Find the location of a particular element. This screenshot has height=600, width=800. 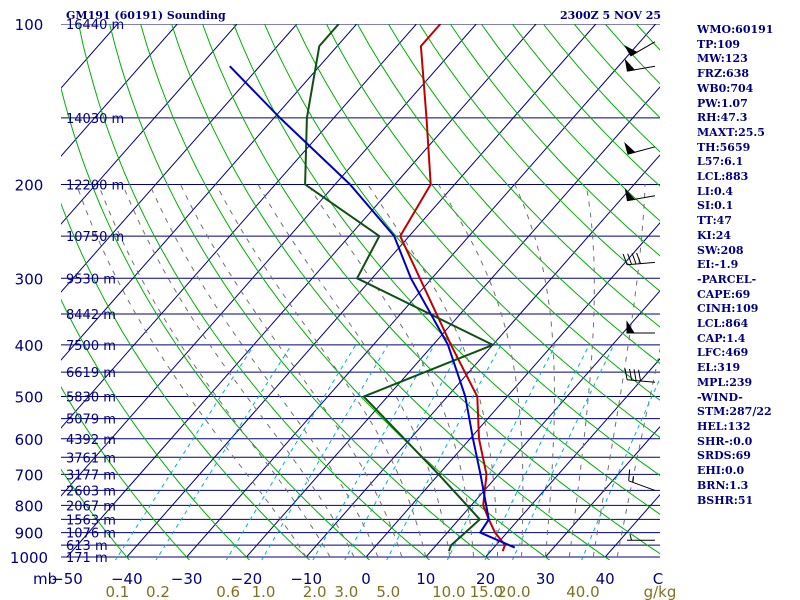

mixing-ratio-tick-label: 15.0 is located at coordinates (486, 591).